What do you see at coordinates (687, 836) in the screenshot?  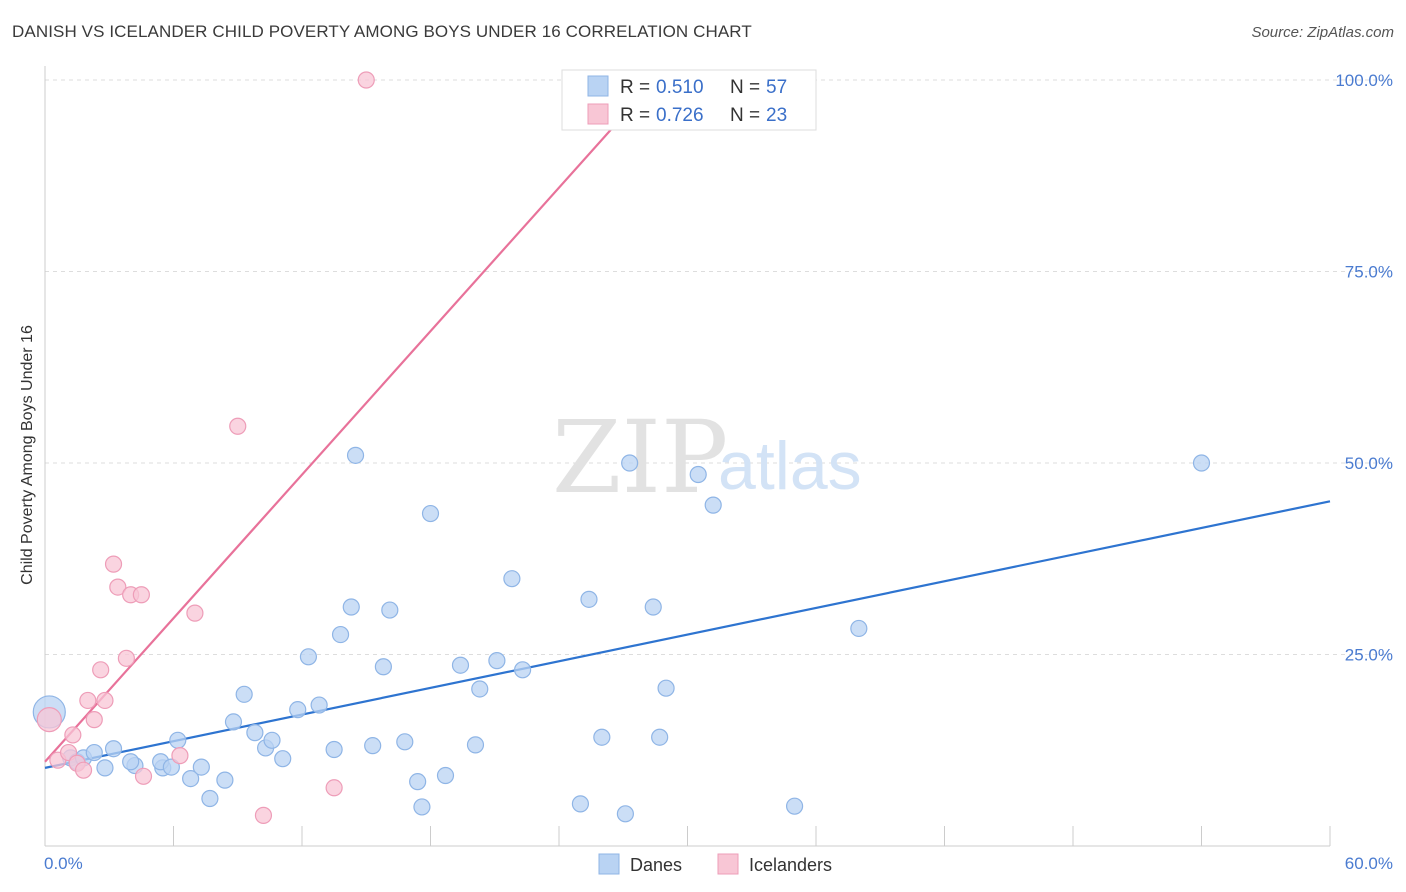 I see `x-axis-ticks` at bounding box center [687, 836].